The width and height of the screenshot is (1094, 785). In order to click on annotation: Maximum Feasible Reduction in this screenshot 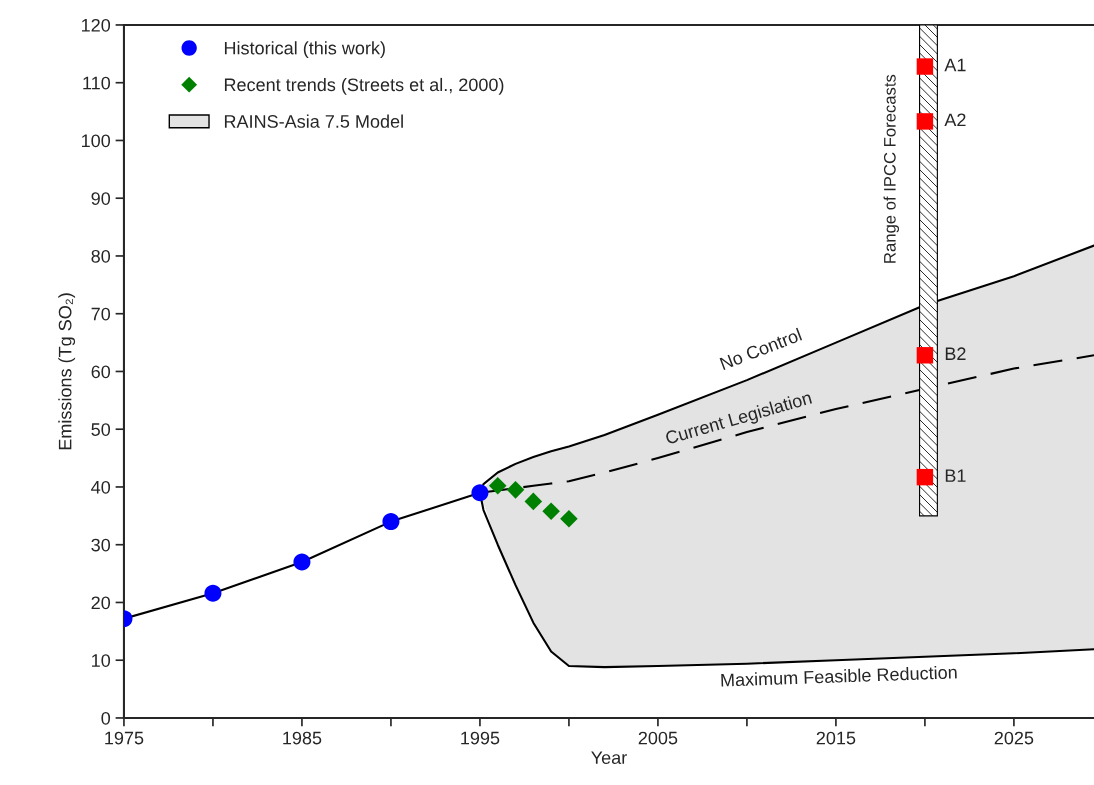, I will do `click(839, 676)`.